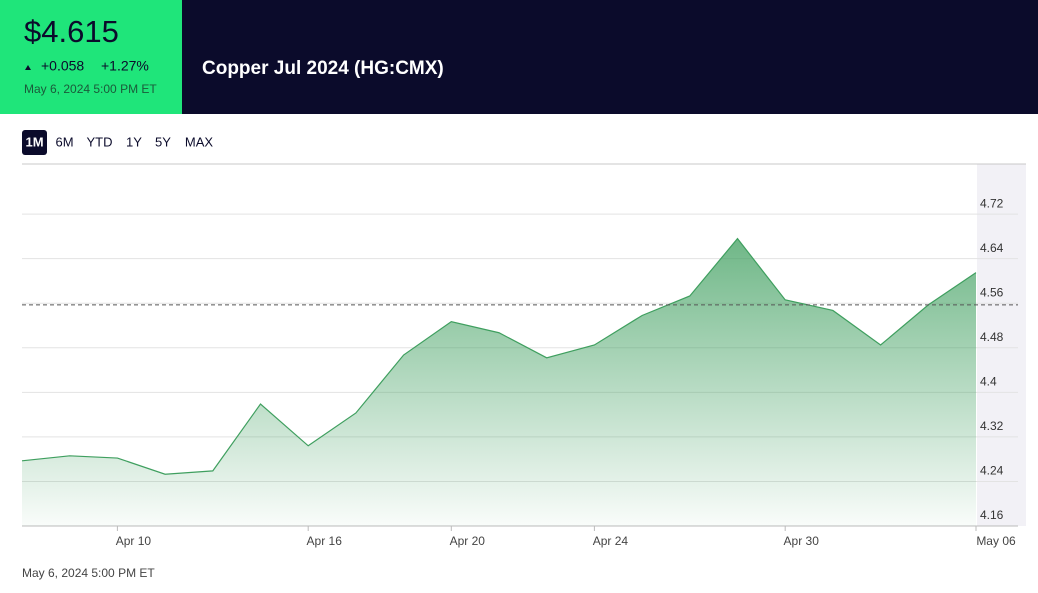  I want to click on range-label: 6M, so click(64, 141).